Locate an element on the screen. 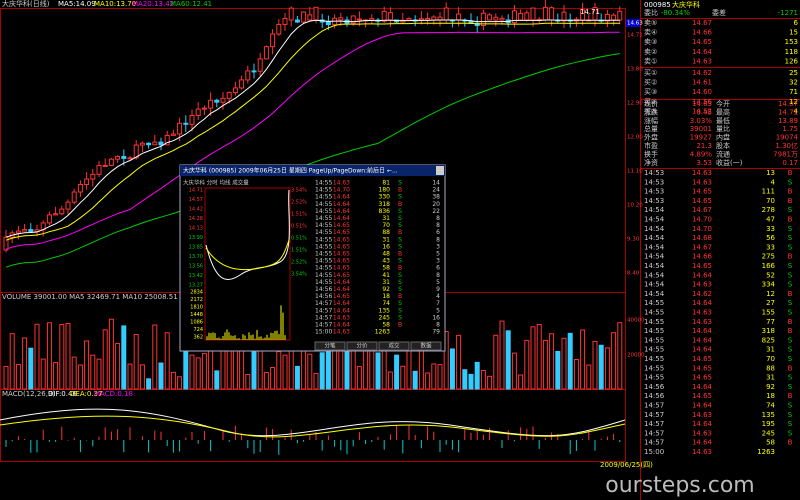  trade-count: 9 is located at coordinates (438, 289).